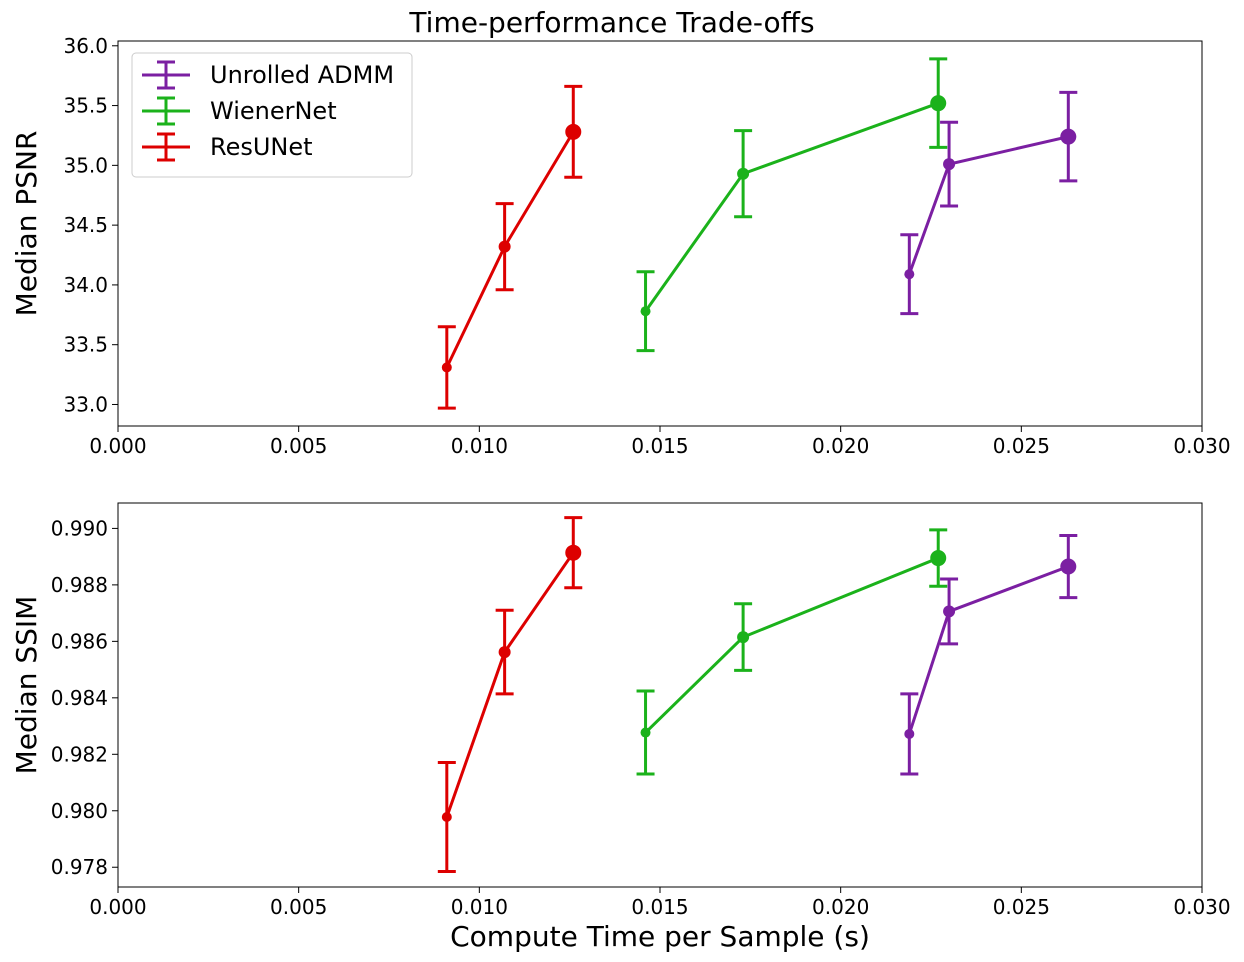  I want to click on y-axis-label: Median SSIM, so click(26, 685).